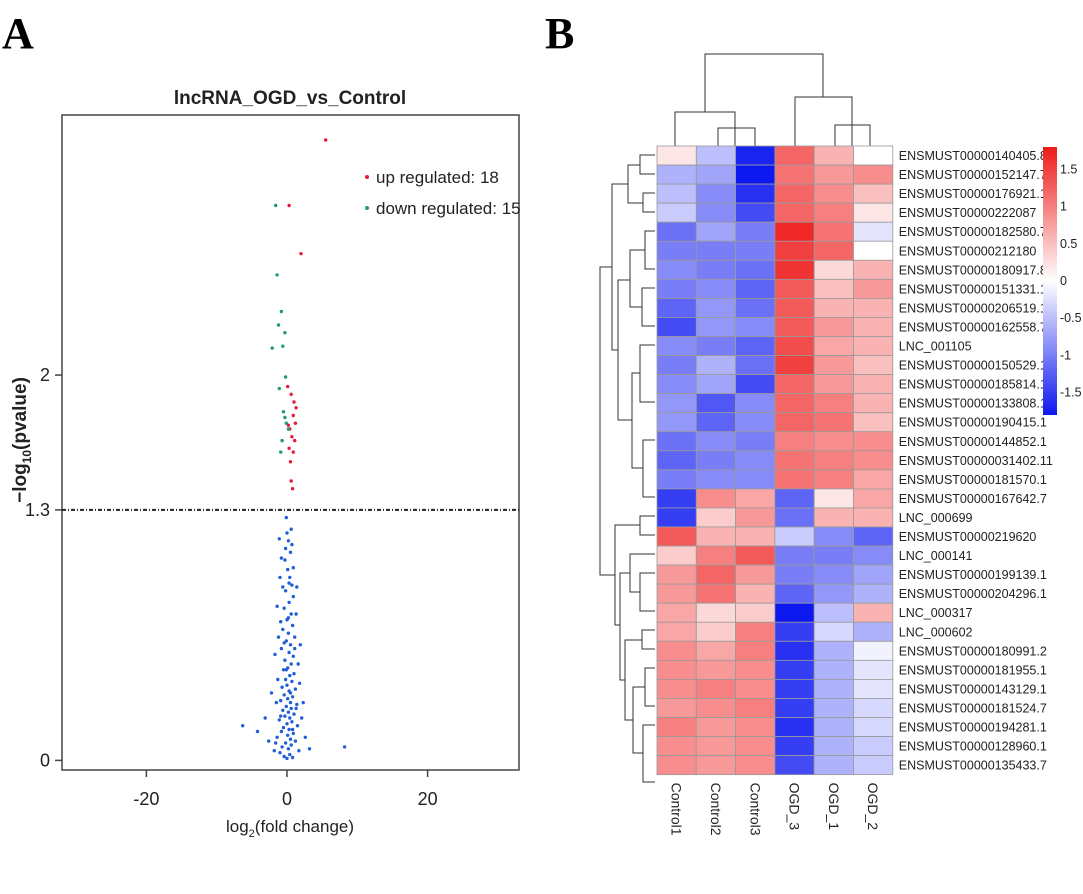 The width and height of the screenshot is (1083, 894). I want to click on row-label: ENSMUST00000144852.1, so click(973, 442).